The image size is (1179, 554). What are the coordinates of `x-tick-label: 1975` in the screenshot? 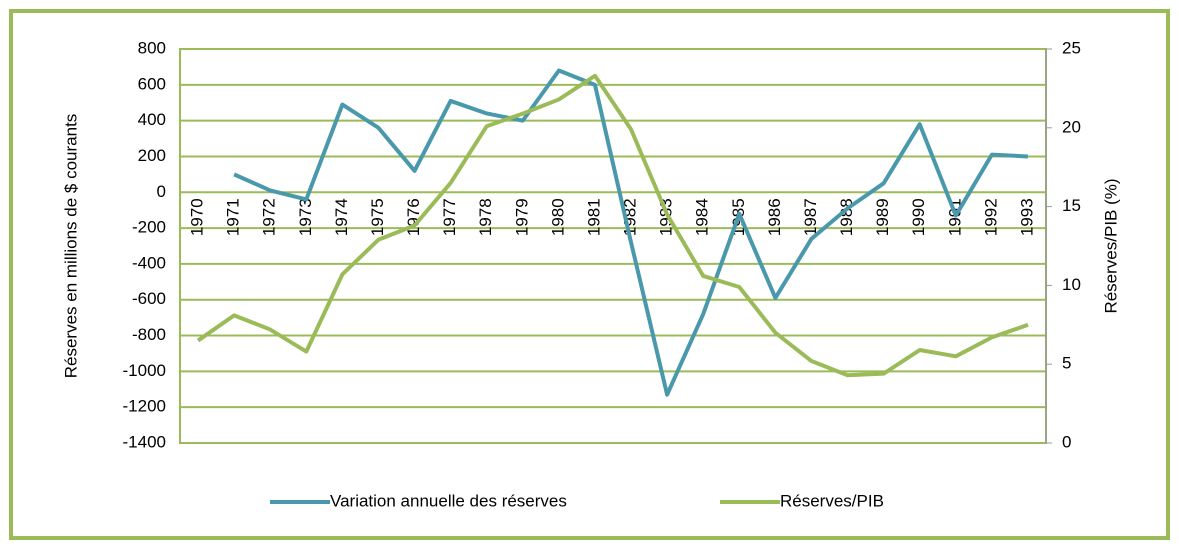 It's located at (377, 217).